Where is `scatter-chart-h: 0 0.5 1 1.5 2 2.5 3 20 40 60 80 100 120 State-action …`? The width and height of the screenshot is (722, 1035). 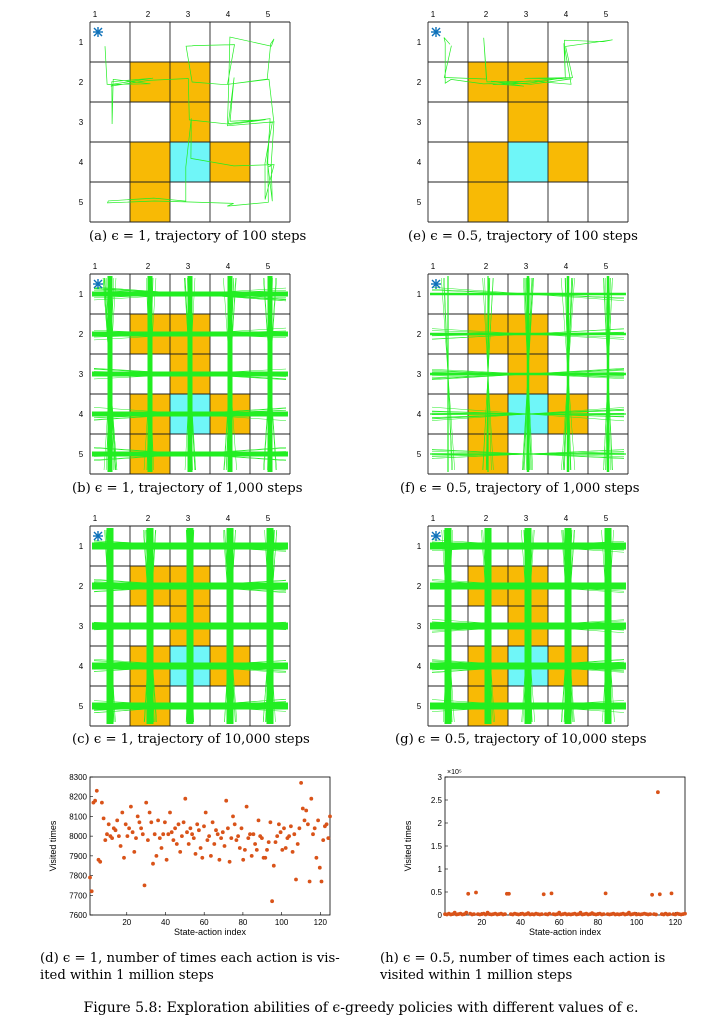 scatter-chart-h: 0 0.5 1 1.5 2 2.5 3 20 40 60 80 100 120 State-action … is located at coordinates (545, 855).